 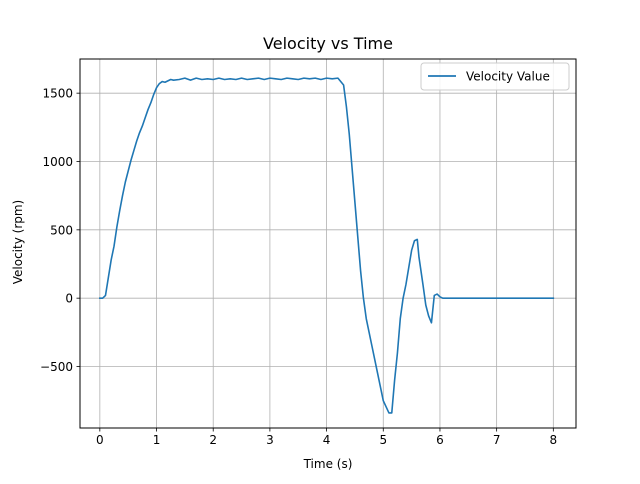 I want to click on x-axis-label: Time (s), so click(x=328, y=464).